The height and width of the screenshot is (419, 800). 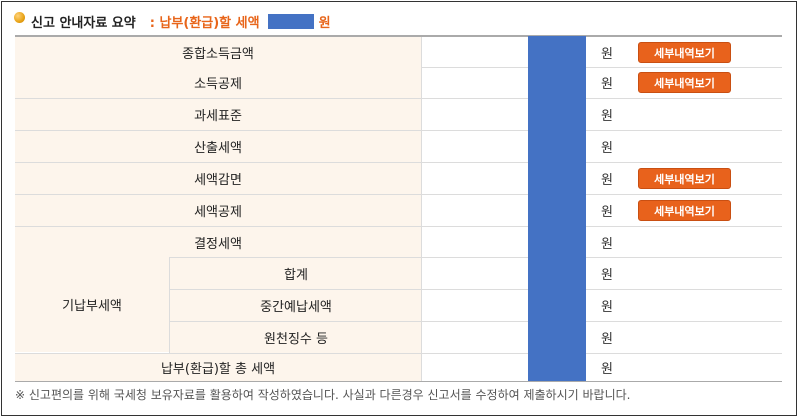 I want to click on table-row: 세액감면 원 세부내역보기, so click(x=398, y=179).